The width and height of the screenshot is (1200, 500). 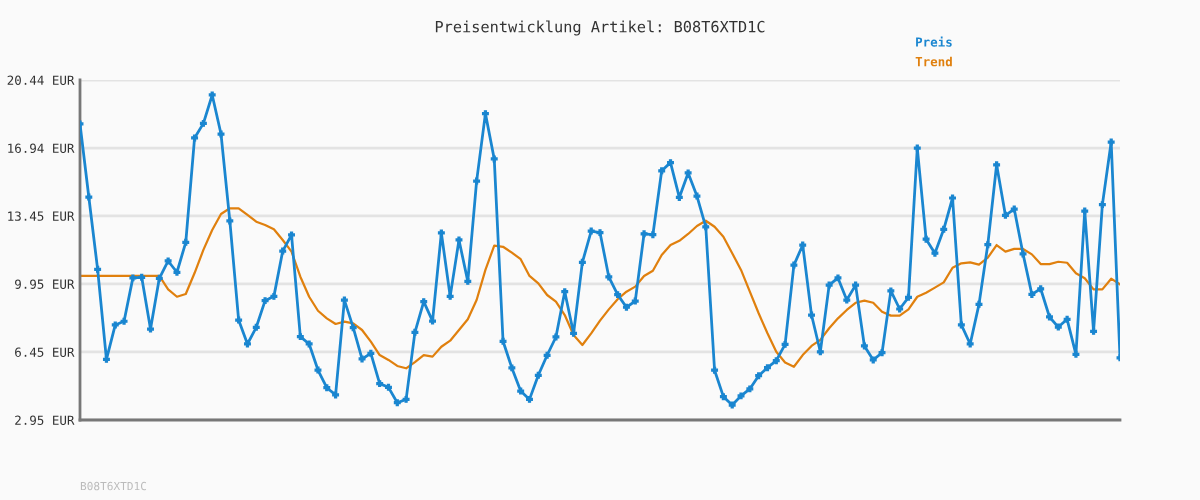 I want to click on y-tick-label: 13.45 EUR, so click(x=41, y=216).